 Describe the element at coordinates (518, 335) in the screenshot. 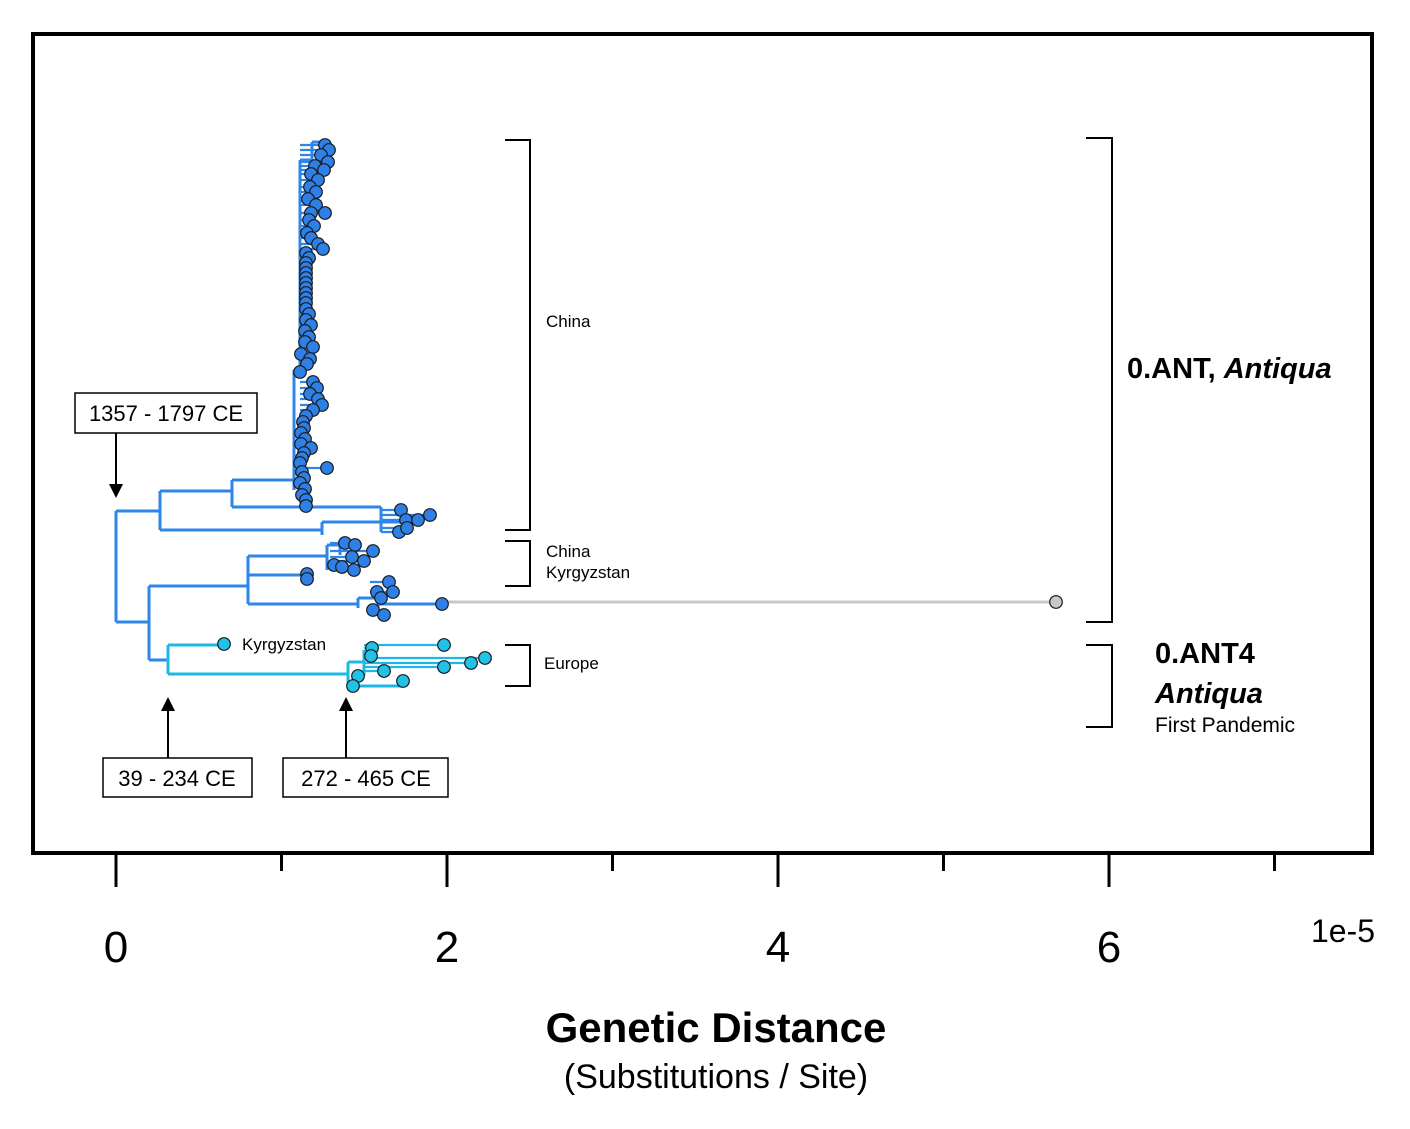

I see `bracket-china-main` at that location.